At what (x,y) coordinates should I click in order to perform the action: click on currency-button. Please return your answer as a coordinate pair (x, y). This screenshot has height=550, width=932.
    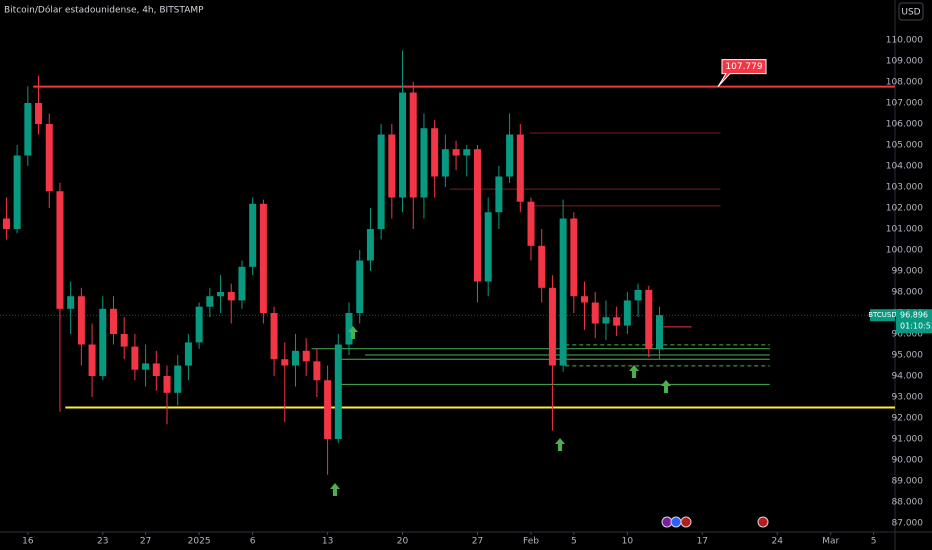
    Looking at the image, I should click on (911, 11).